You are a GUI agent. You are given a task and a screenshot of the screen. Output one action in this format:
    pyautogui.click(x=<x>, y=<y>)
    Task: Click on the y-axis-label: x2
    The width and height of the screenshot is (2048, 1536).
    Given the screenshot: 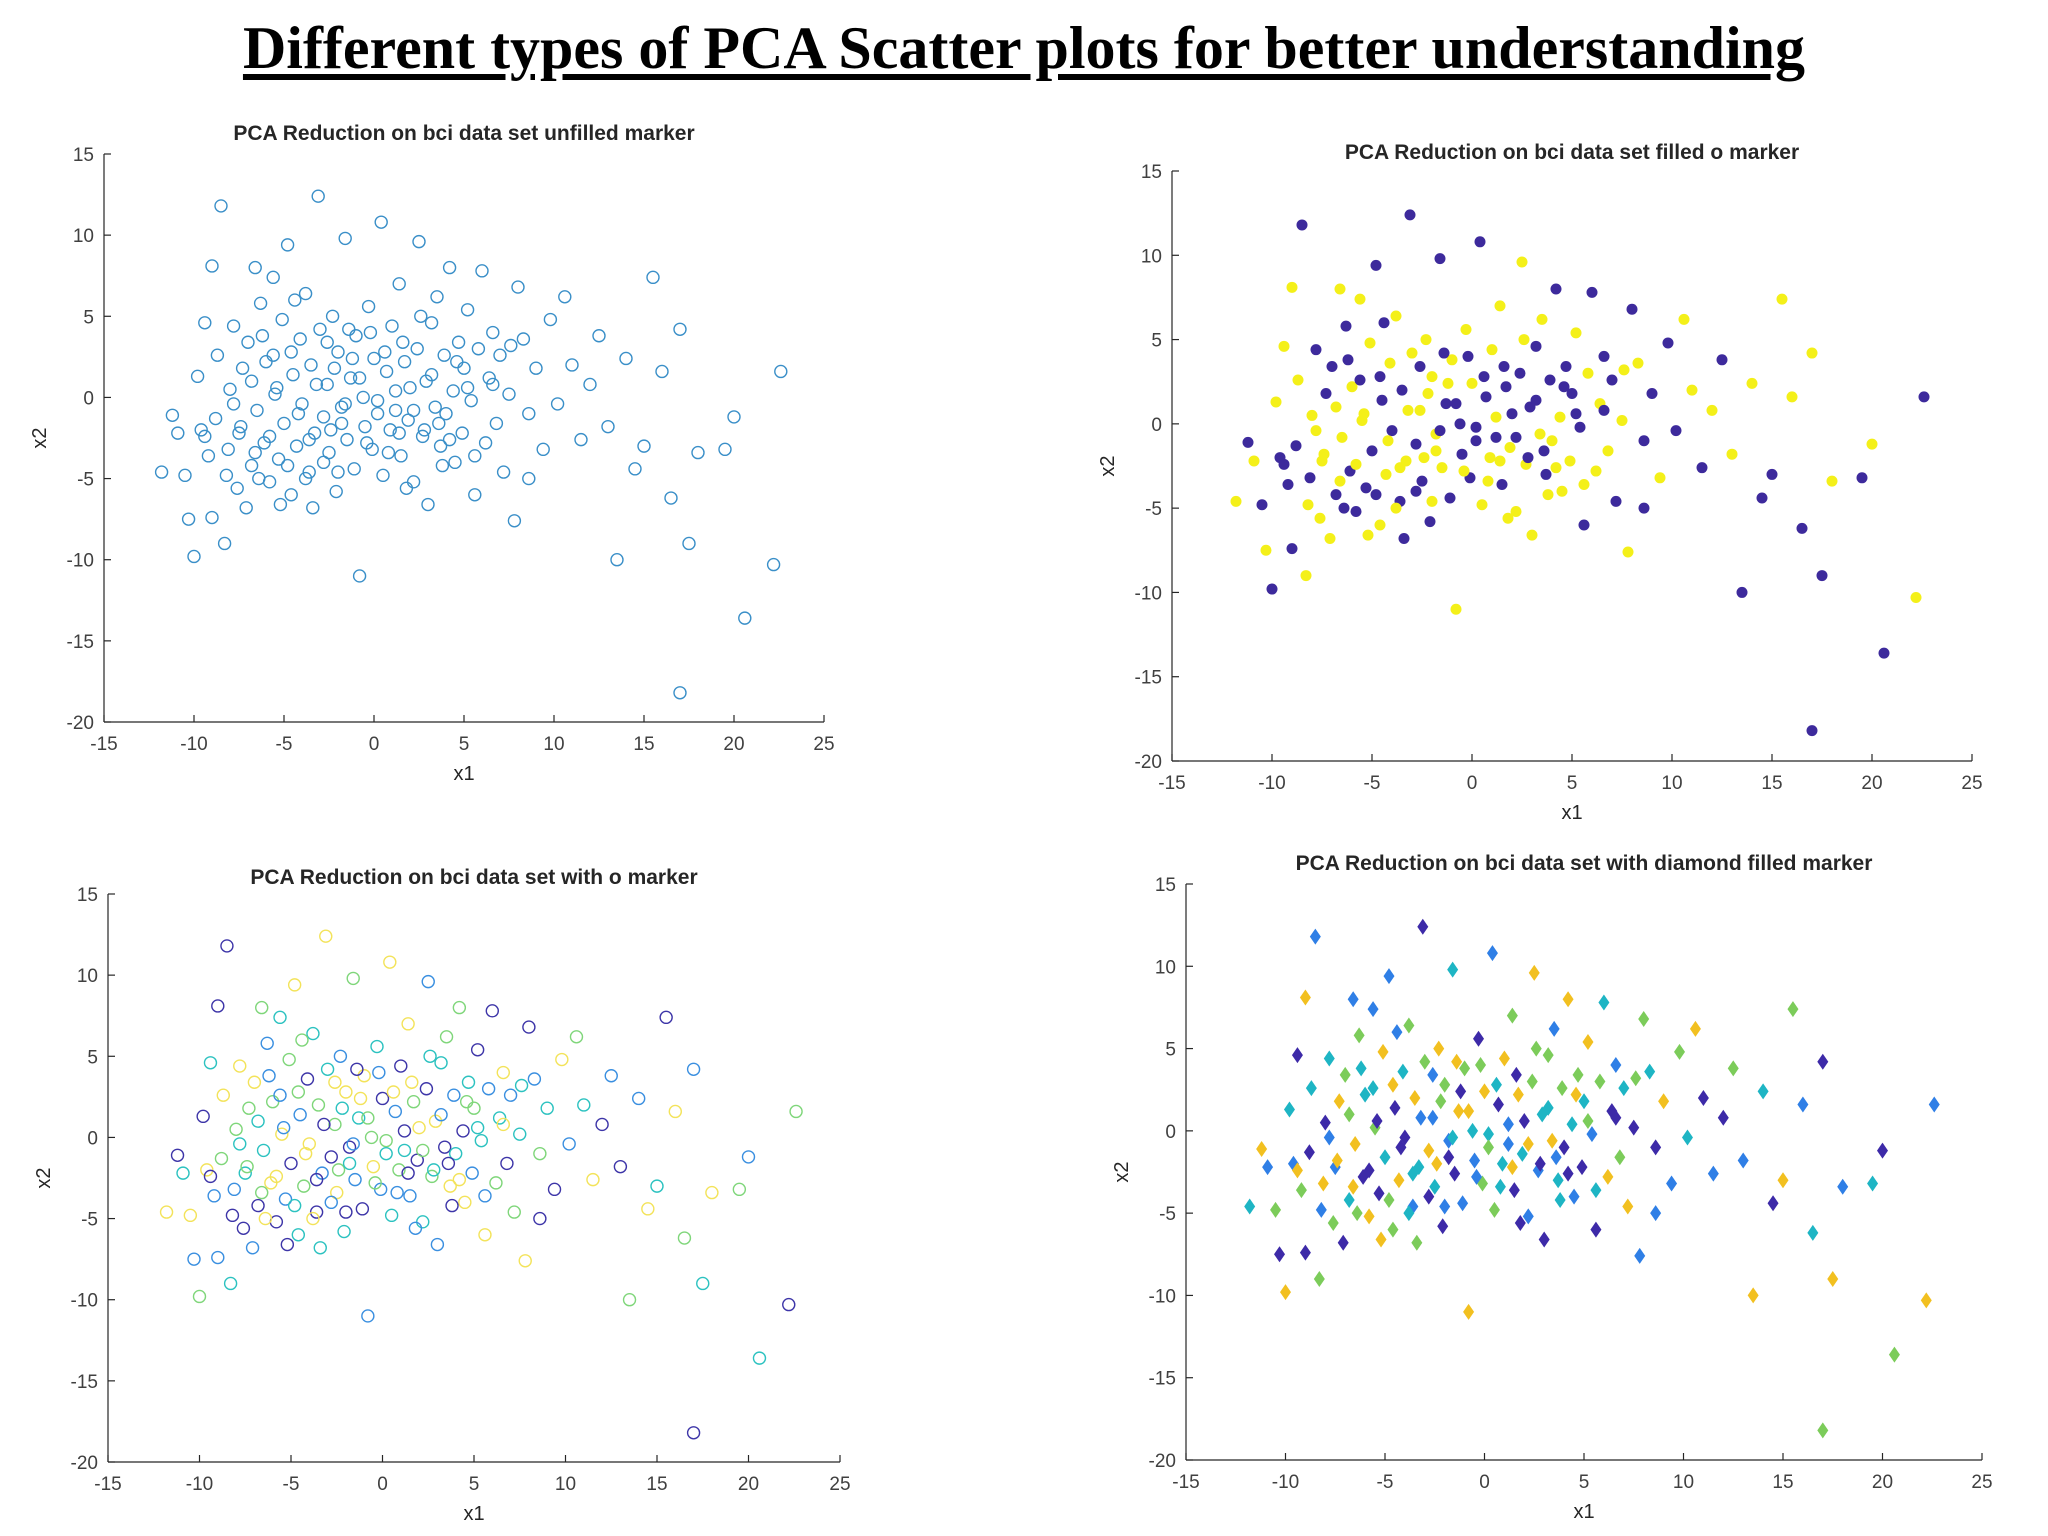 What is the action you would take?
    pyautogui.click(x=1122, y=1171)
    